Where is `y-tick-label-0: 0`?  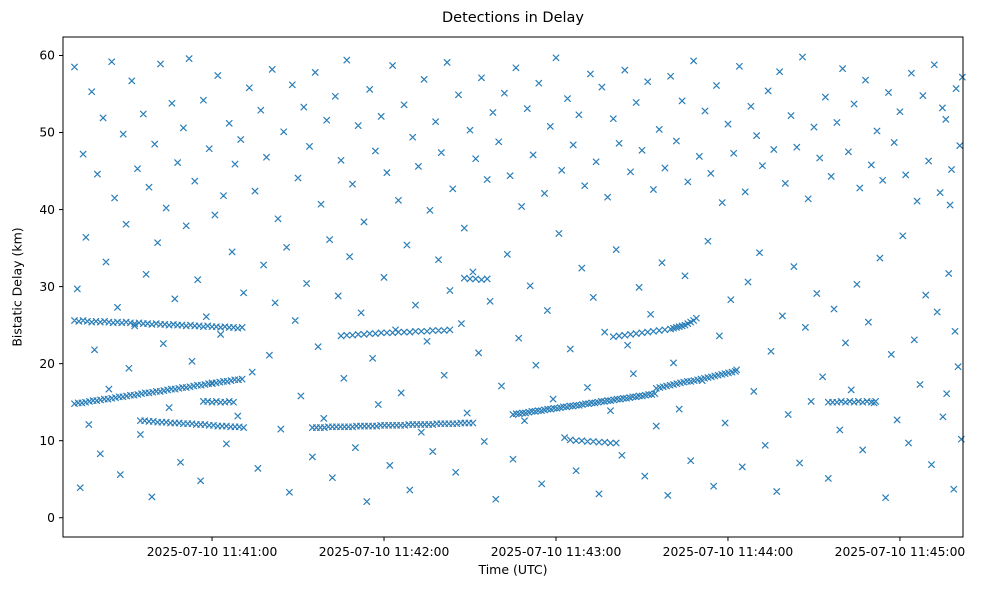 y-tick-label-0: 0 is located at coordinates (51, 518).